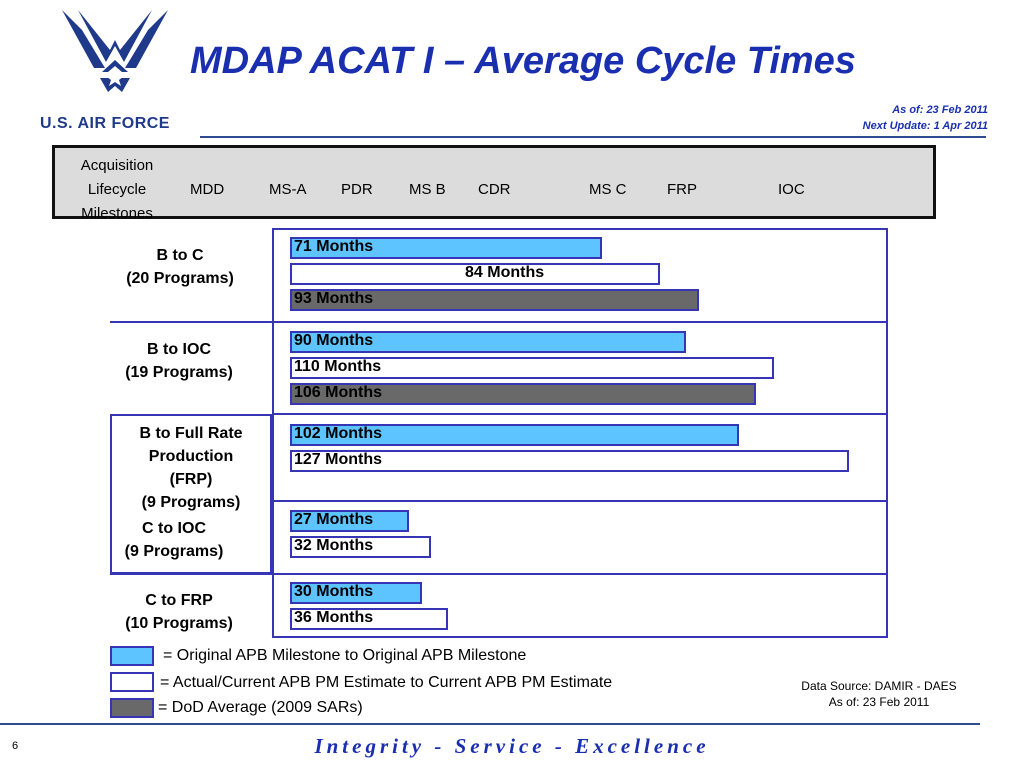 The width and height of the screenshot is (1024, 768). I want to click on air-force-logo-icon, so click(115, 51).